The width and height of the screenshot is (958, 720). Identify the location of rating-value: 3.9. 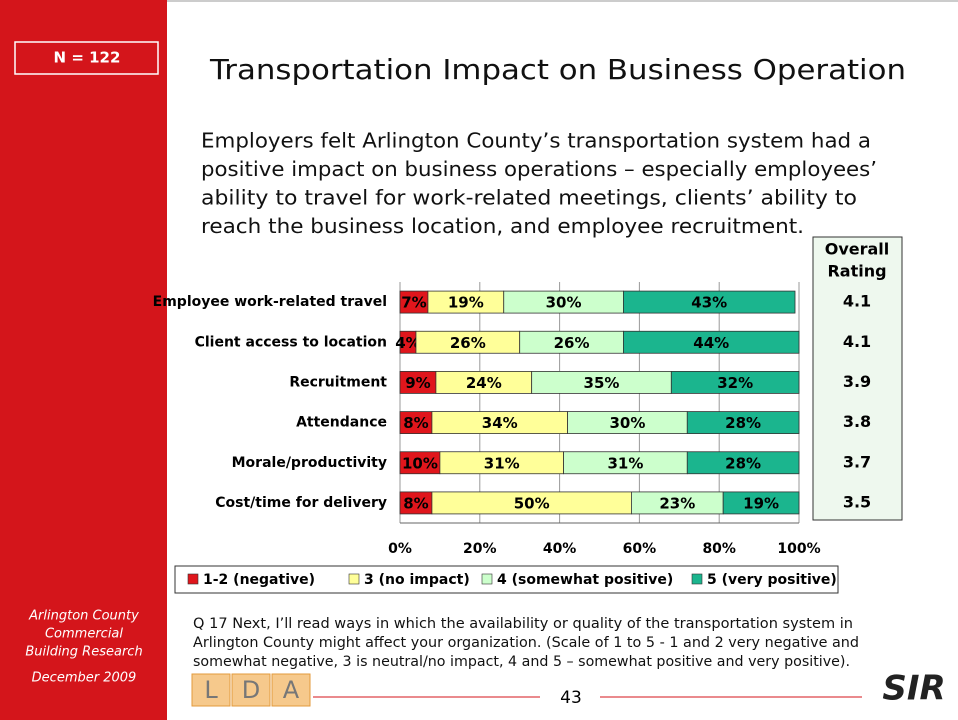
(857, 381).